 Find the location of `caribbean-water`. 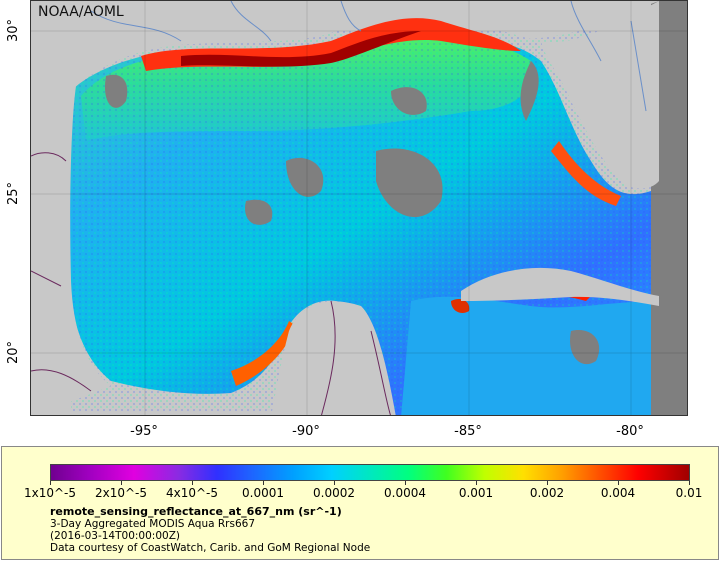

caribbean-water is located at coordinates (530, 355).